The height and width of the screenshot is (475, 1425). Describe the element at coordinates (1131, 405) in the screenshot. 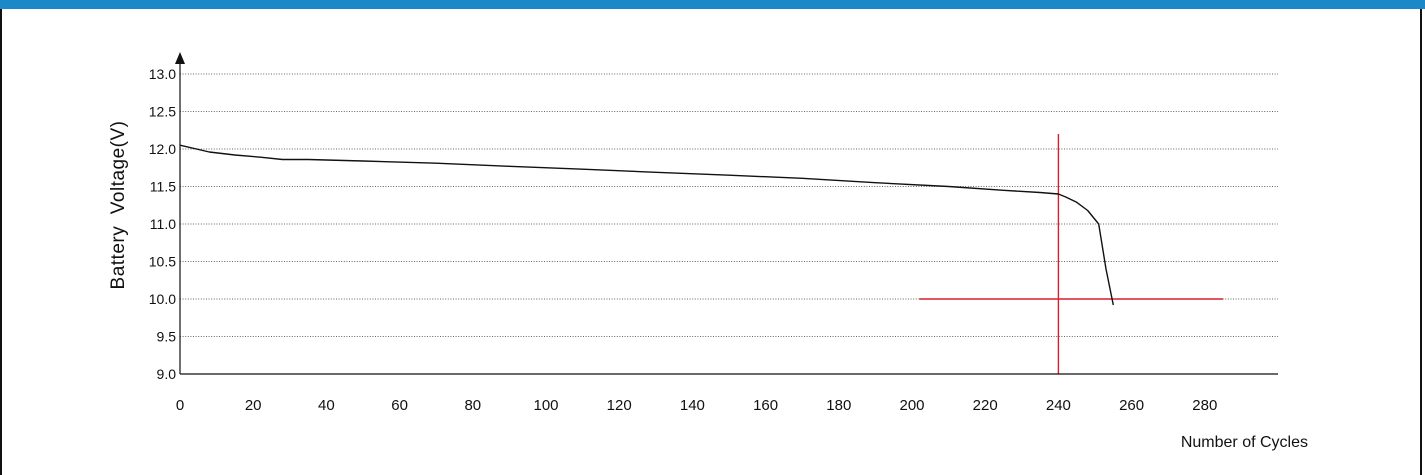

I see `x-tick-label: 260` at that location.